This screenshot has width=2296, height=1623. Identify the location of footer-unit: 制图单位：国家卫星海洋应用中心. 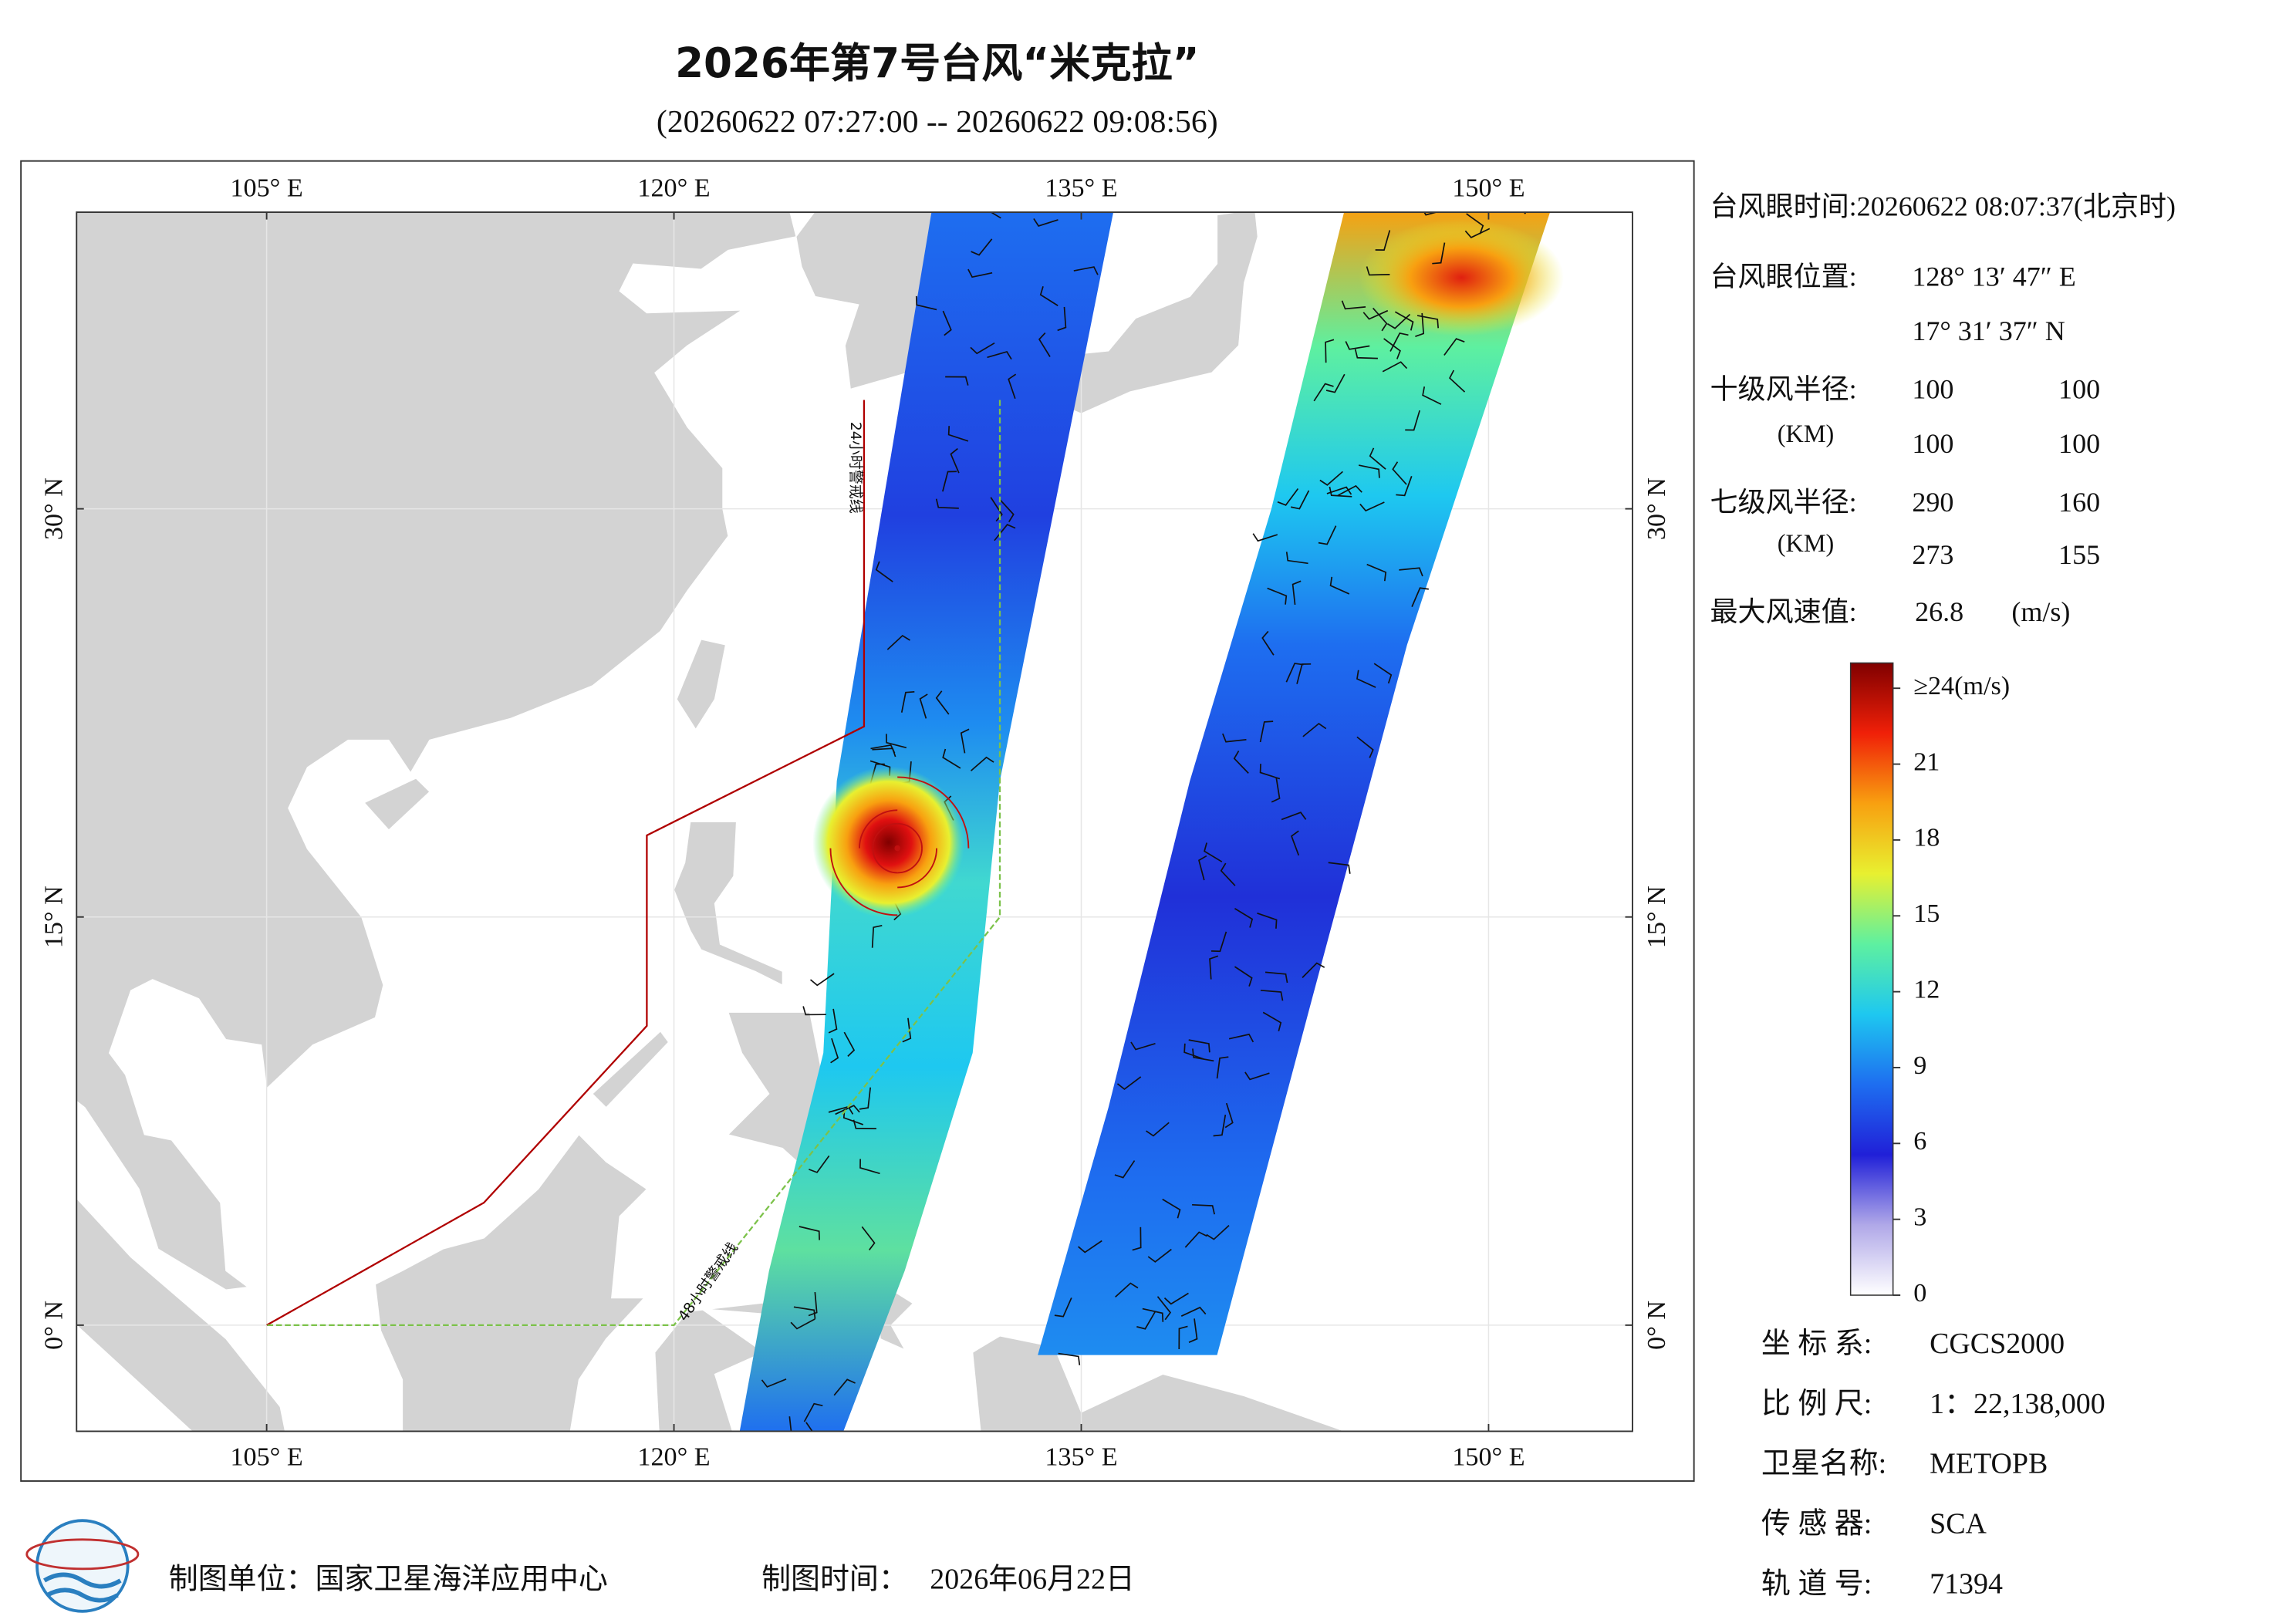
(388, 1580).